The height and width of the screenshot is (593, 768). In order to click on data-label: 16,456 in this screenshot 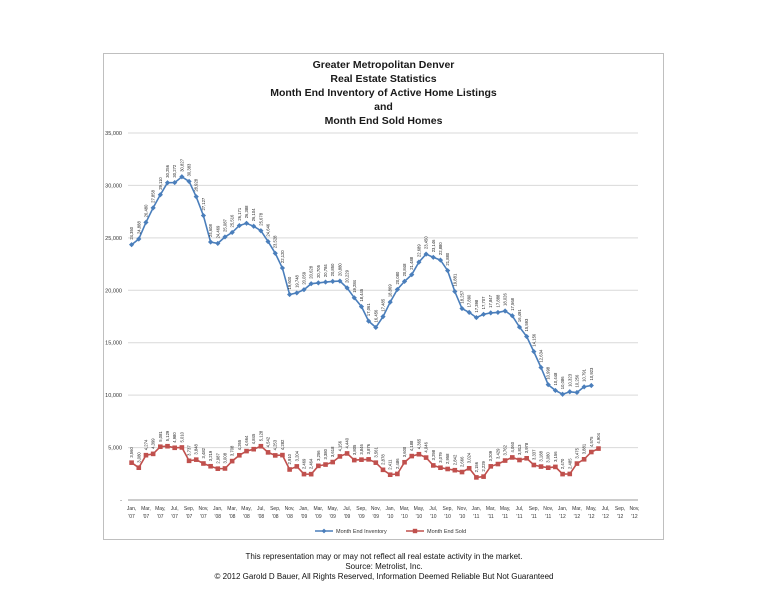, I will do `click(375, 315)`.